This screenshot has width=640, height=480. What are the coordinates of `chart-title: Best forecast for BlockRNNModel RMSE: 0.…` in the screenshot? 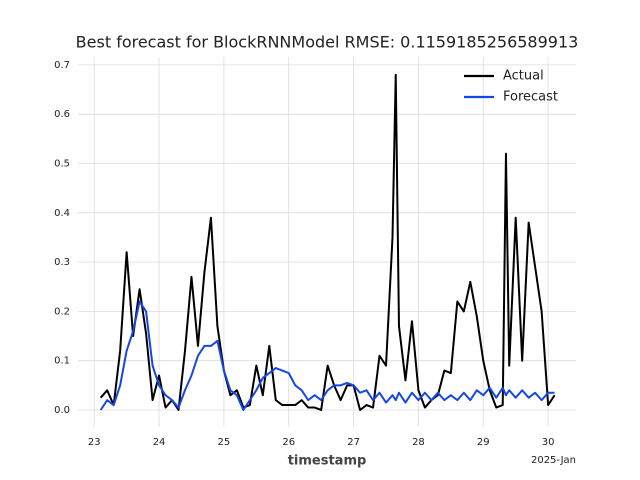 It's located at (327, 42).